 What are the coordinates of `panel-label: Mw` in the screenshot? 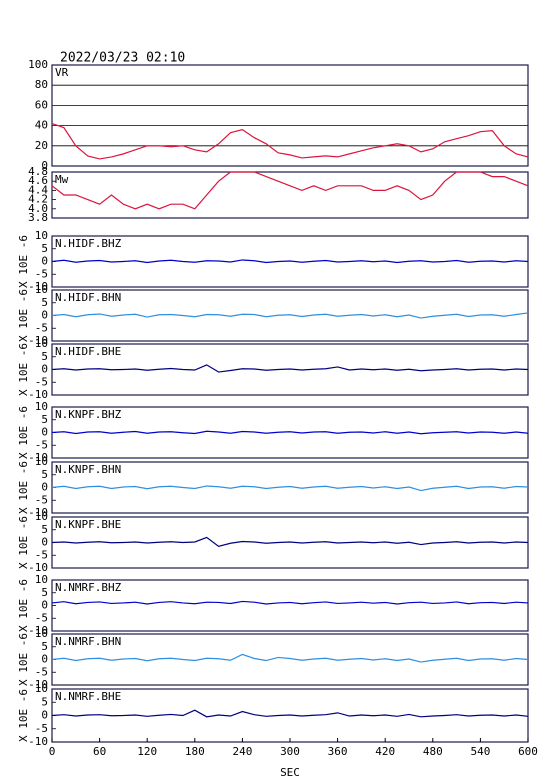 It's located at (62, 179).